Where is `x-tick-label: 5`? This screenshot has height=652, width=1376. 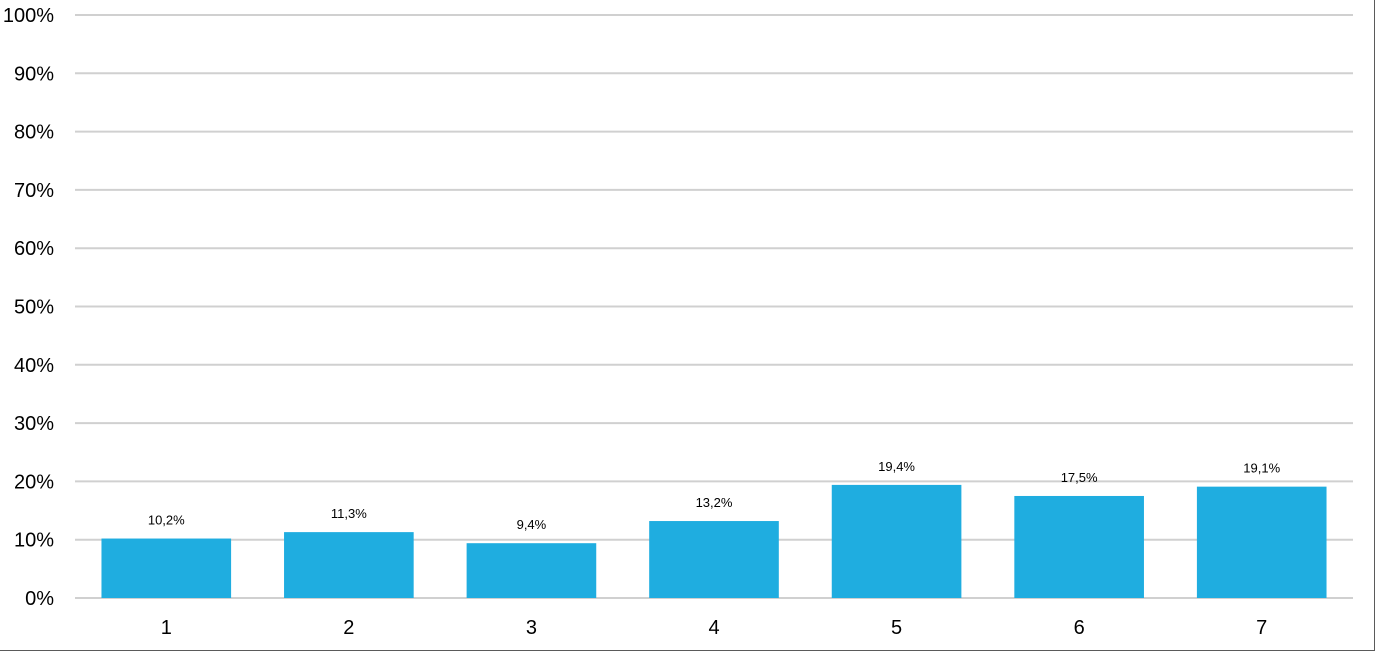 x-tick-label: 5 is located at coordinates (896, 628).